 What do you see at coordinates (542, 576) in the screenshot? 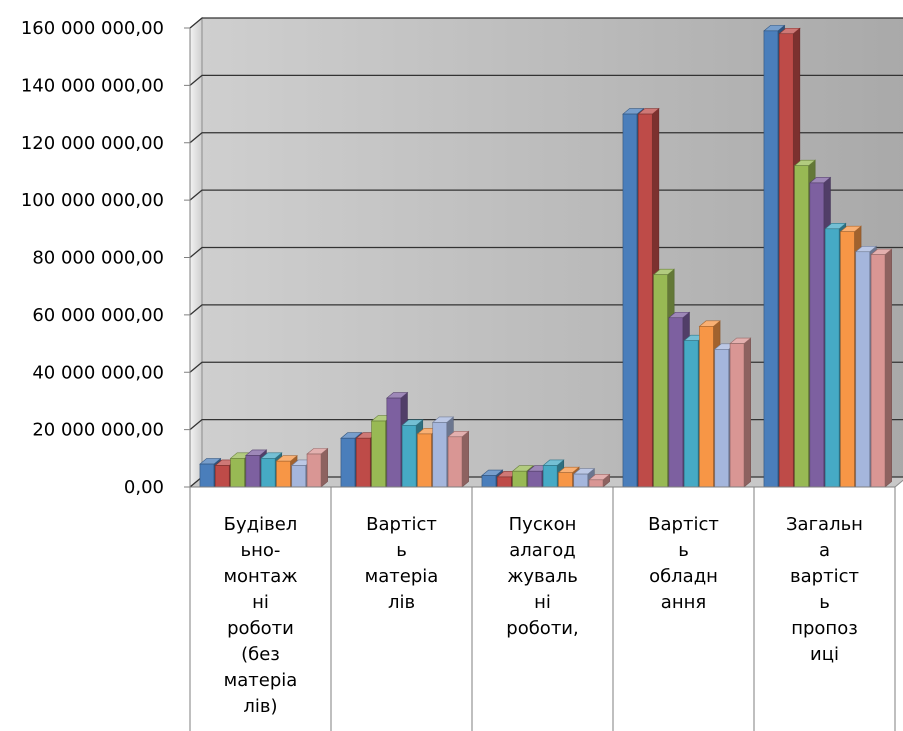
I see `x-category-label: Пускон алагод жуваль ні роботи,` at bounding box center [542, 576].